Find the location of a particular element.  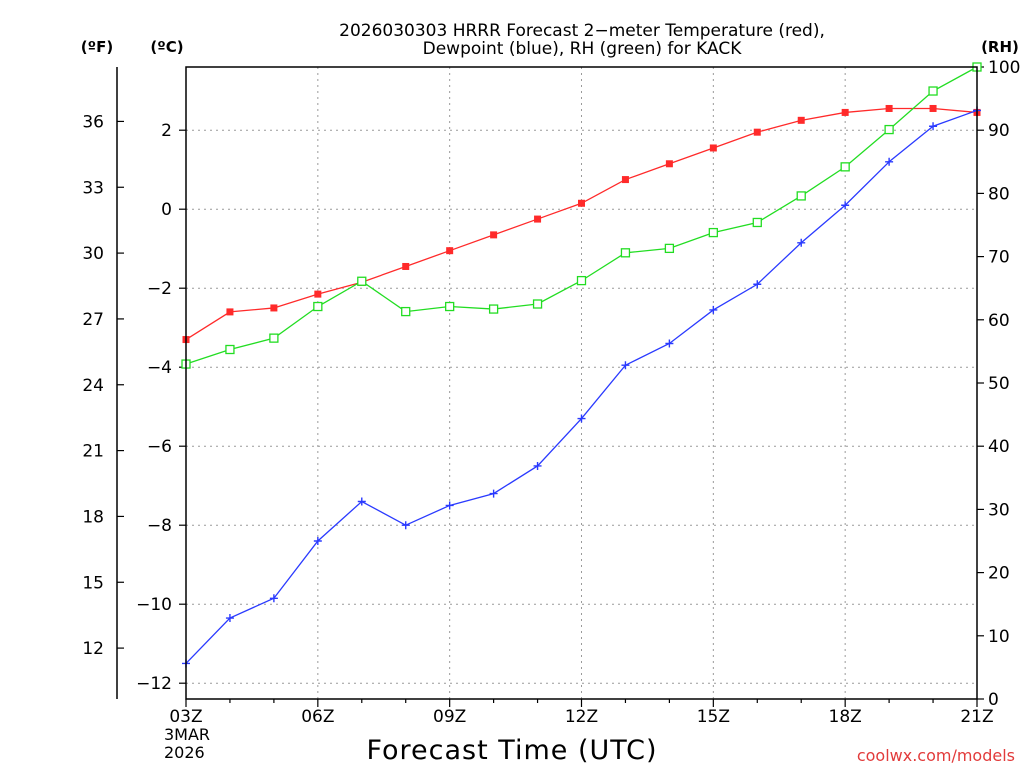

date-line1: 3MAR is located at coordinates (187, 734).